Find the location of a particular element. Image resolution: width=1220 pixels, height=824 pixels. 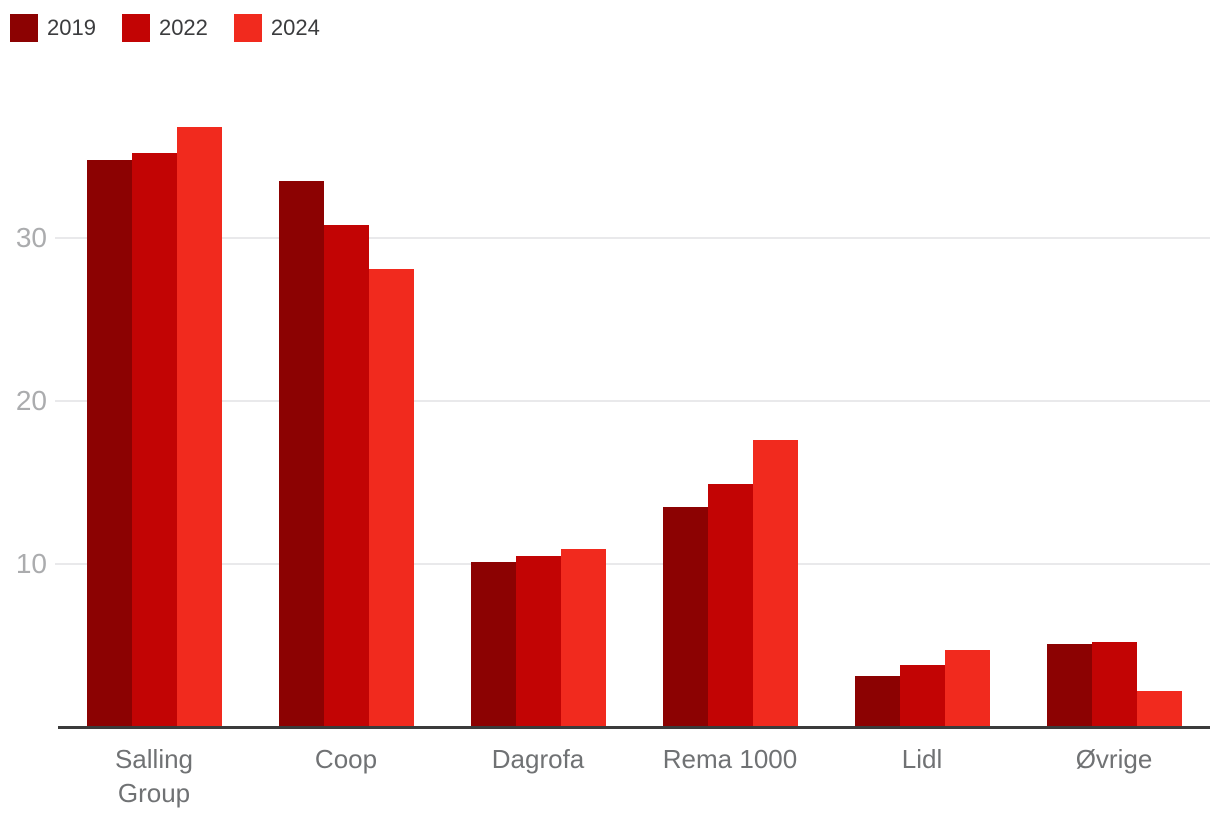

legend-item-2019: 2019 is located at coordinates (53, 28).